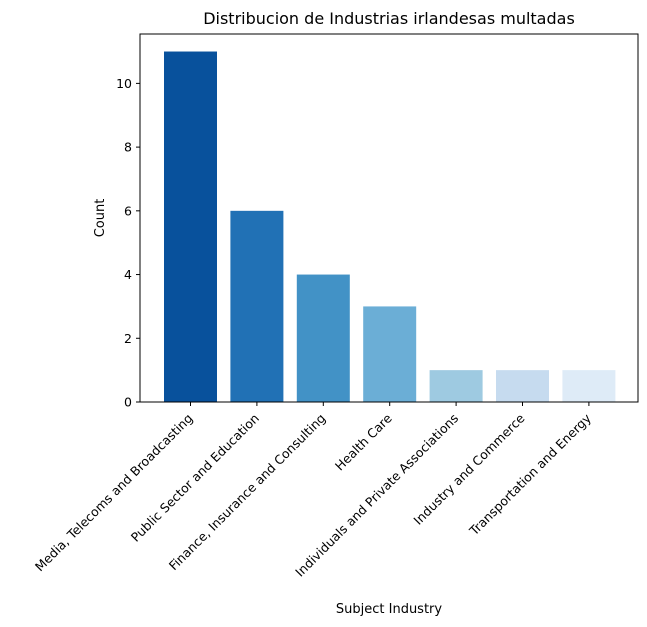 The height and width of the screenshot is (627, 647). Describe the element at coordinates (128, 147) in the screenshot. I see `y-tick-label: 8` at that location.